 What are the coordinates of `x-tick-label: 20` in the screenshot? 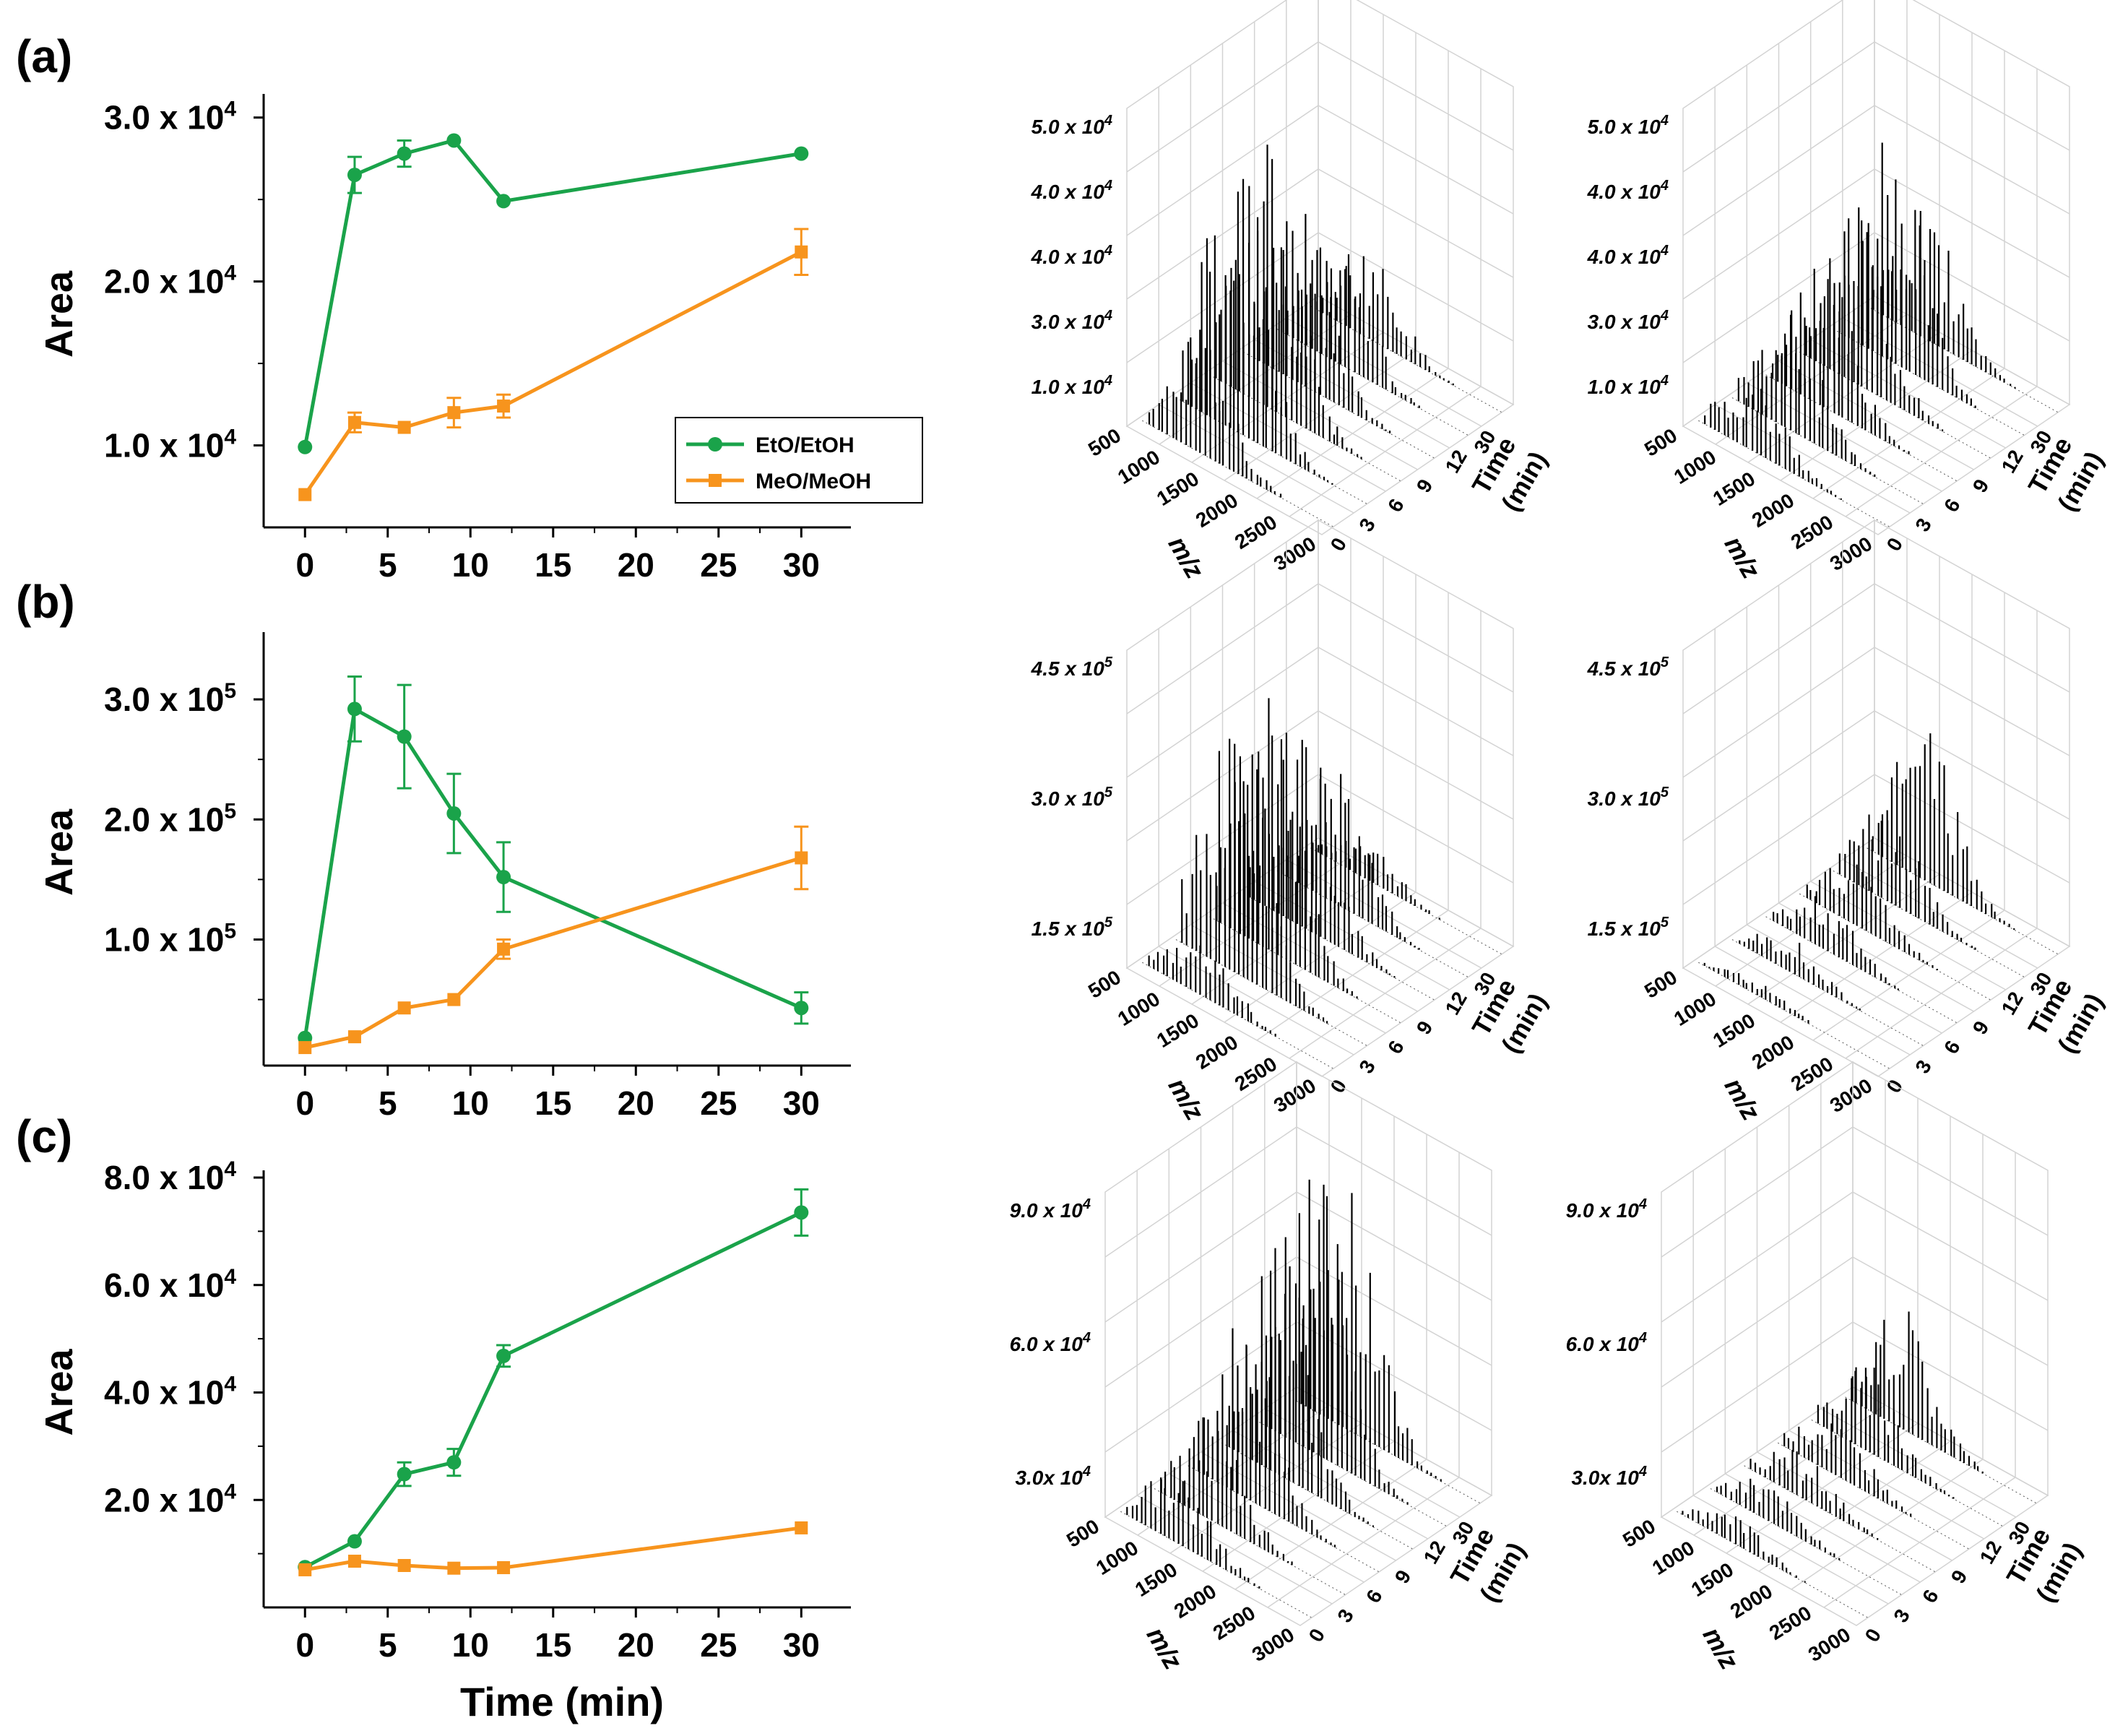 It's located at (636, 1103).